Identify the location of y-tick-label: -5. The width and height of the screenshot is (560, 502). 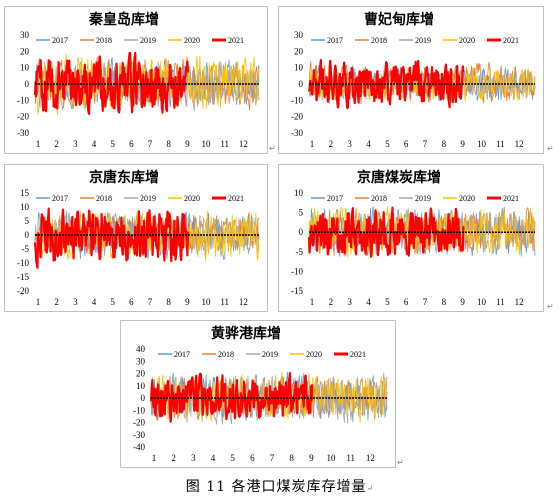
(300, 252).